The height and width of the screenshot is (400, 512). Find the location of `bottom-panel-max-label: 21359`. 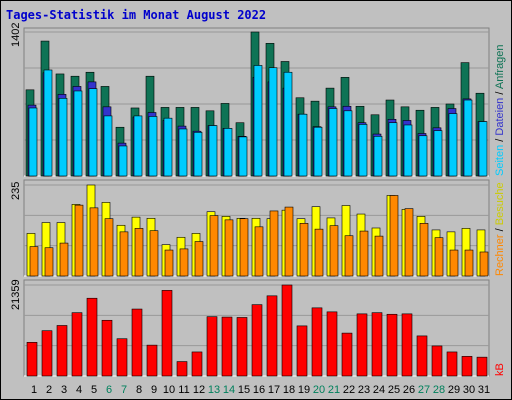

bottom-panel-max-label: 21359 is located at coordinates (16, 294).